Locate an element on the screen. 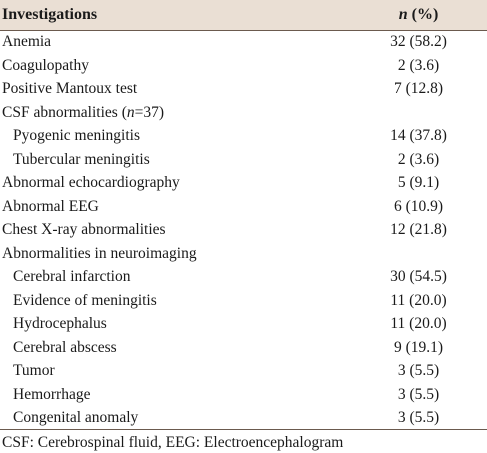 This screenshot has width=487, height=453. table-row: CSF abnormalities (n=37) is located at coordinates (243, 113).